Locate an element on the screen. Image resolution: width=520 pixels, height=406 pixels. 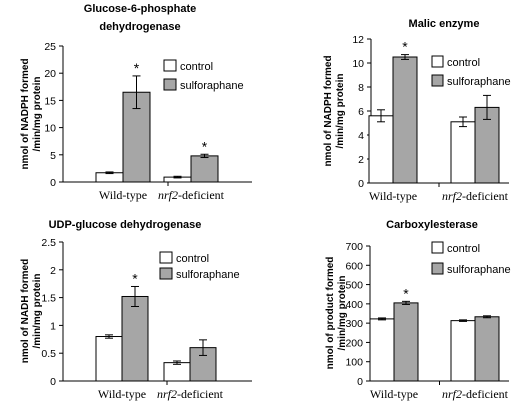
y-axis-label: nmol of product formed/min/mg protein is located at coordinates (336, 313).